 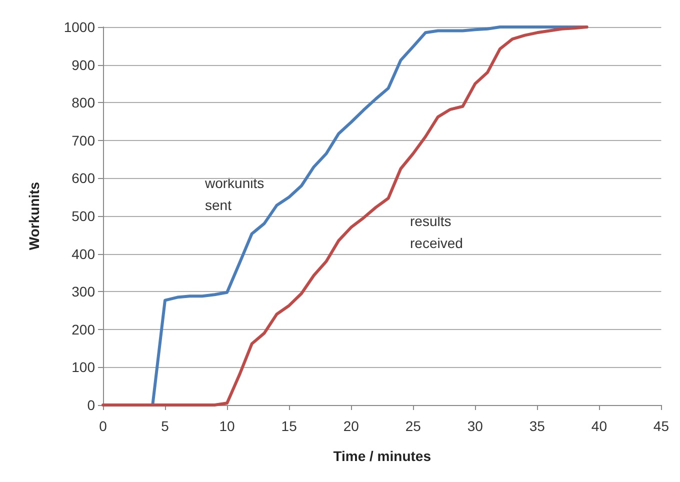 What do you see at coordinates (84, 367) in the screenshot?
I see `y-tick-label: 100` at bounding box center [84, 367].